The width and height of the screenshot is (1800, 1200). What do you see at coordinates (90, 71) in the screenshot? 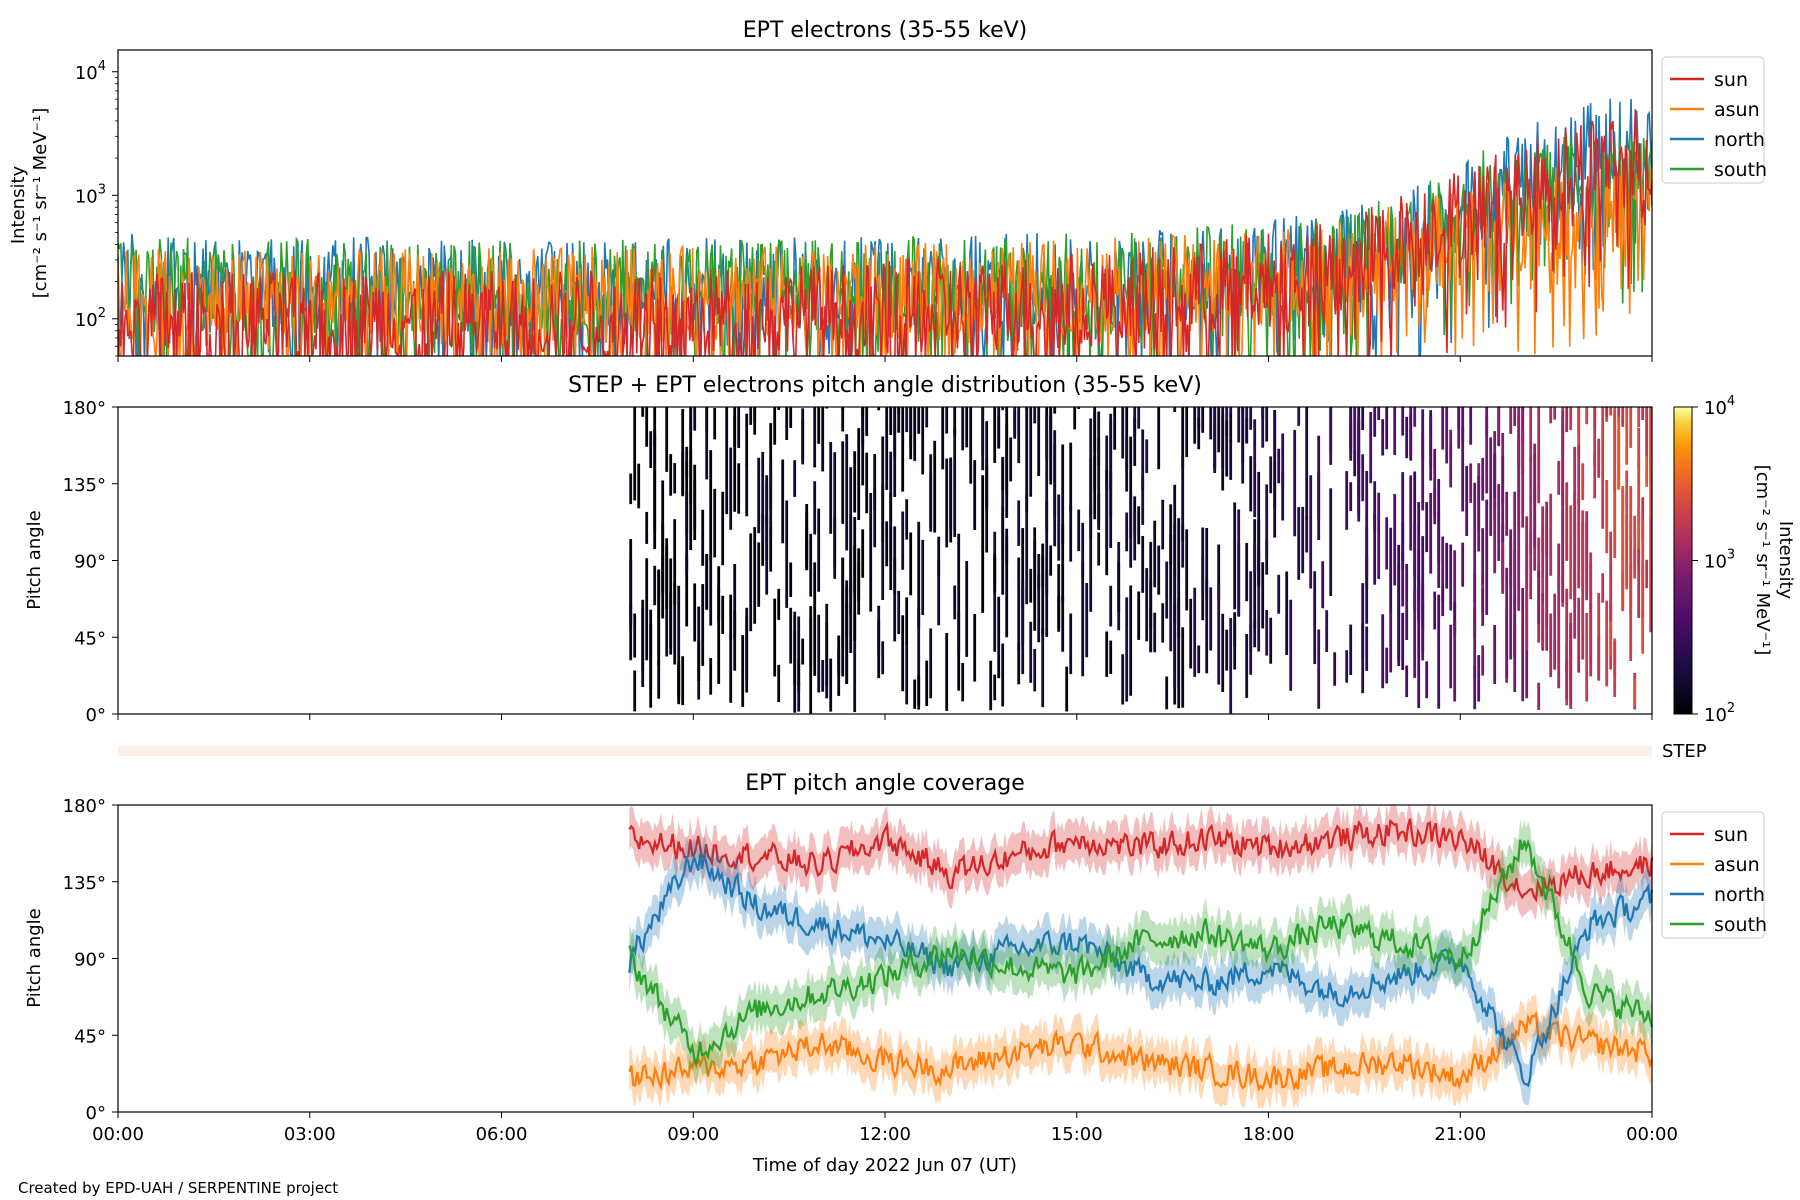
I see `y-tick-label: 104` at bounding box center [90, 71].